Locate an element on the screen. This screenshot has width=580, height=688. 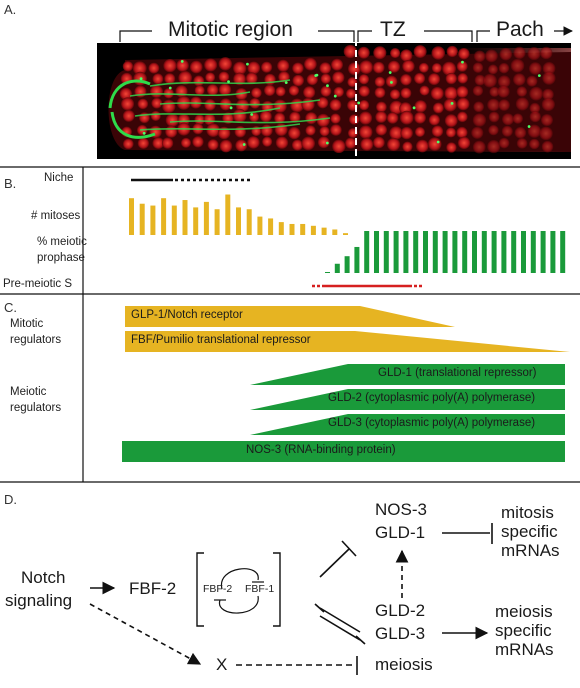
mitoses-row-label: # mitoses is located at coordinates (56, 216).